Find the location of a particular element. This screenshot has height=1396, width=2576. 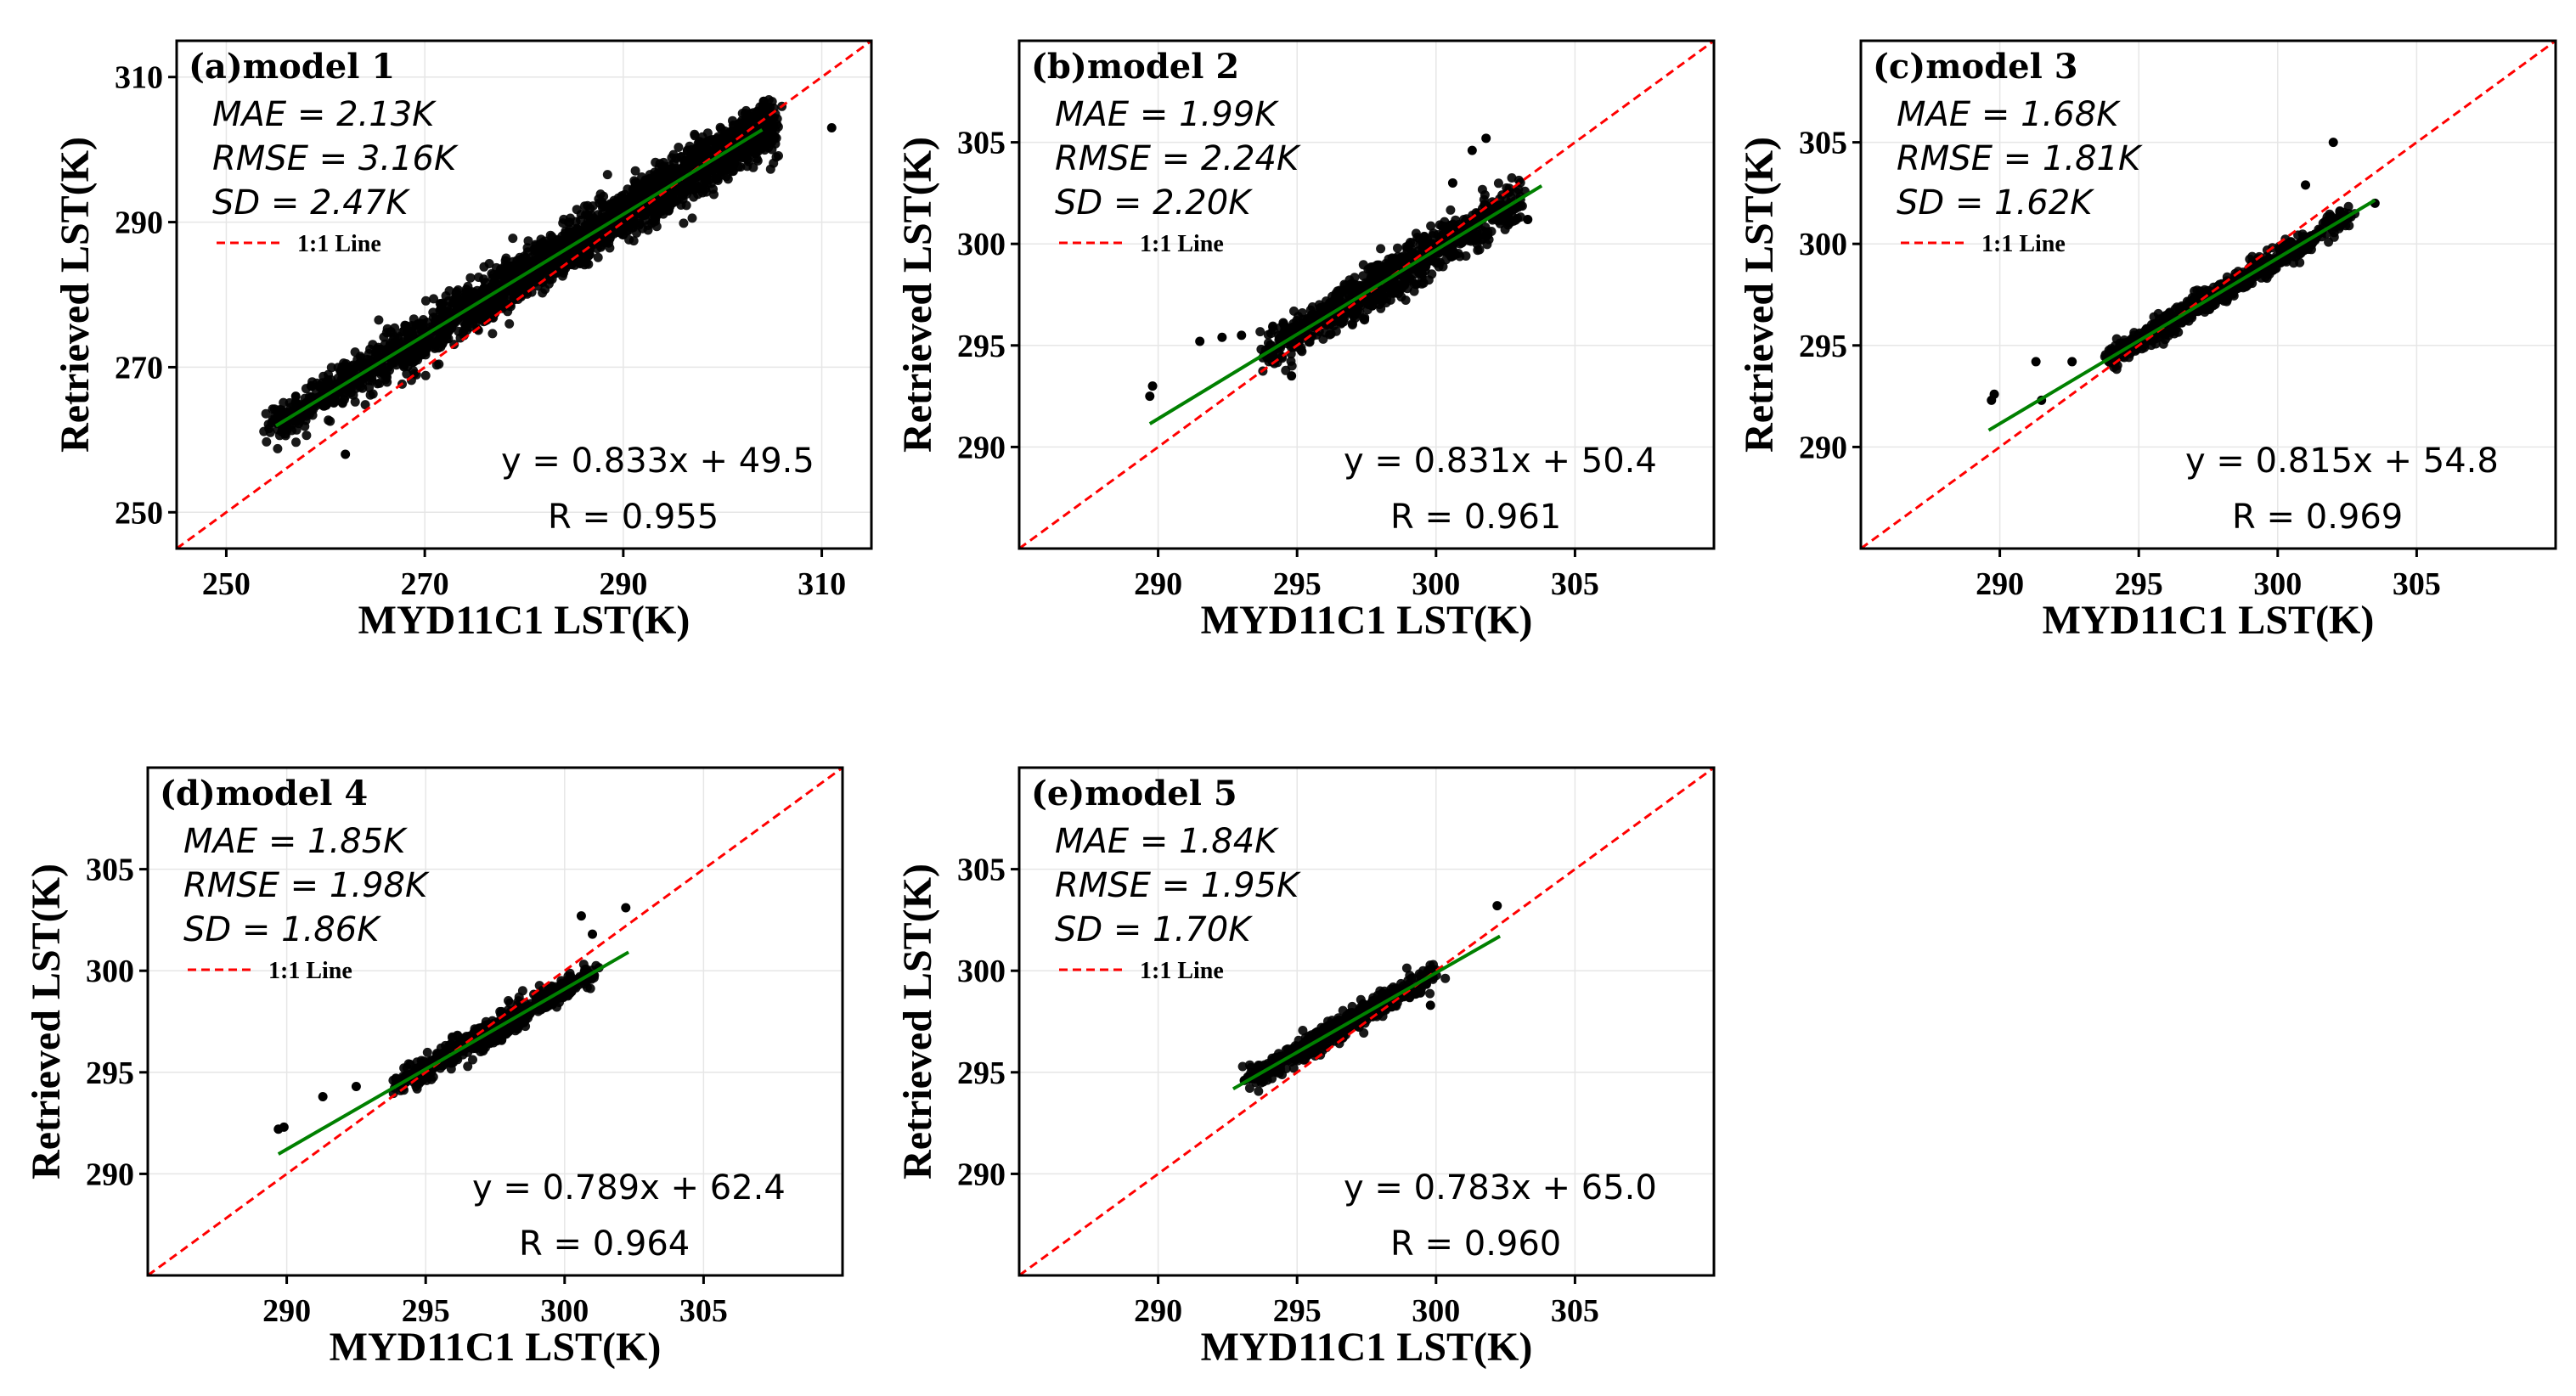

y-tick-label: 295 is located at coordinates (981, 347).